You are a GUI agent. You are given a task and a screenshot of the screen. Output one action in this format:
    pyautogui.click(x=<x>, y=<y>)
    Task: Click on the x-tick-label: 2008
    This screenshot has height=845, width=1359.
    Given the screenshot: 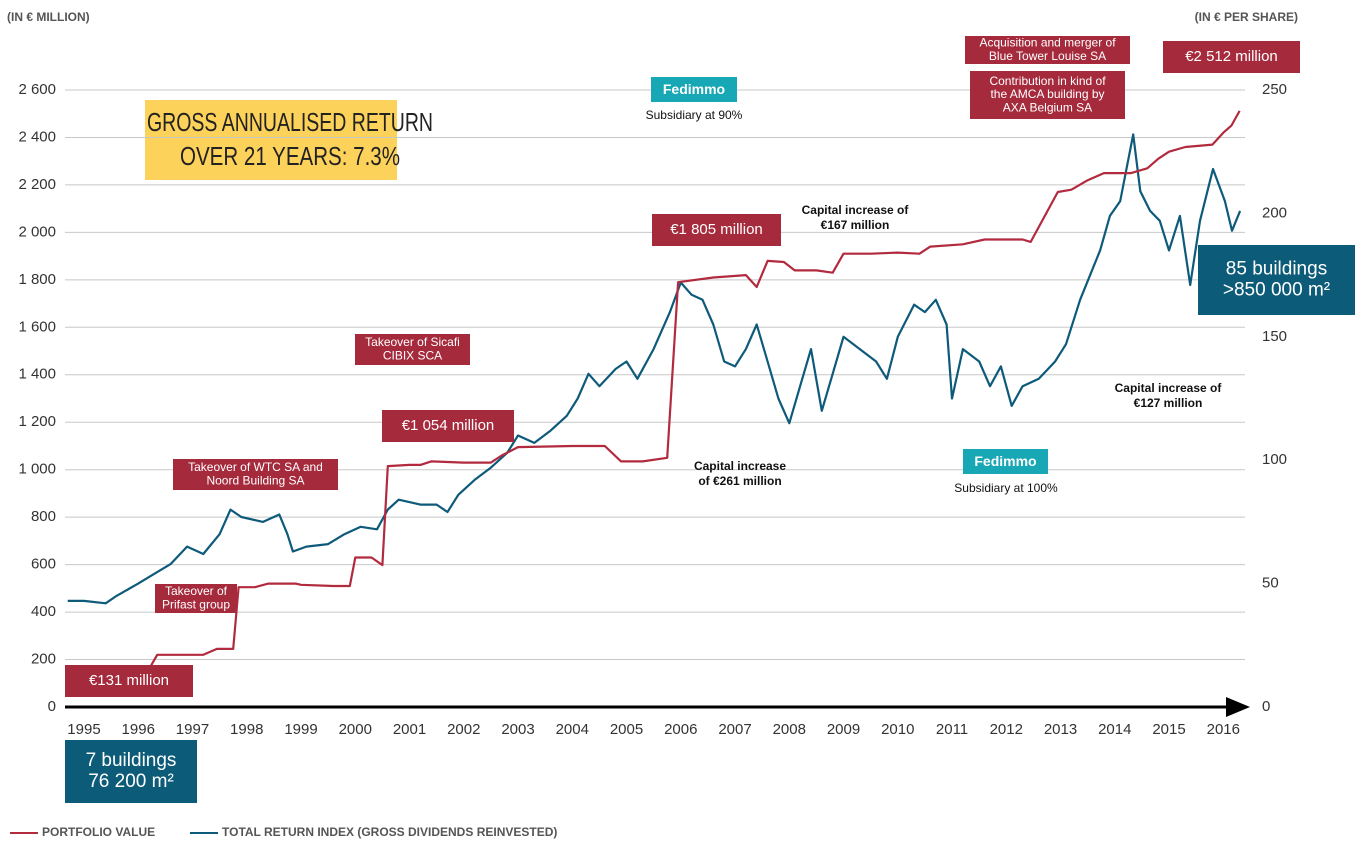 What is the action you would take?
    pyautogui.click(x=789, y=729)
    